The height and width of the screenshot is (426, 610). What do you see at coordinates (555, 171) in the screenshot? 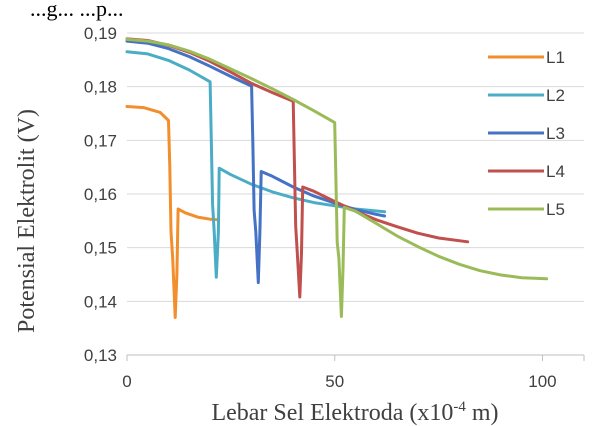
I see `legend-label: L4` at bounding box center [555, 171].